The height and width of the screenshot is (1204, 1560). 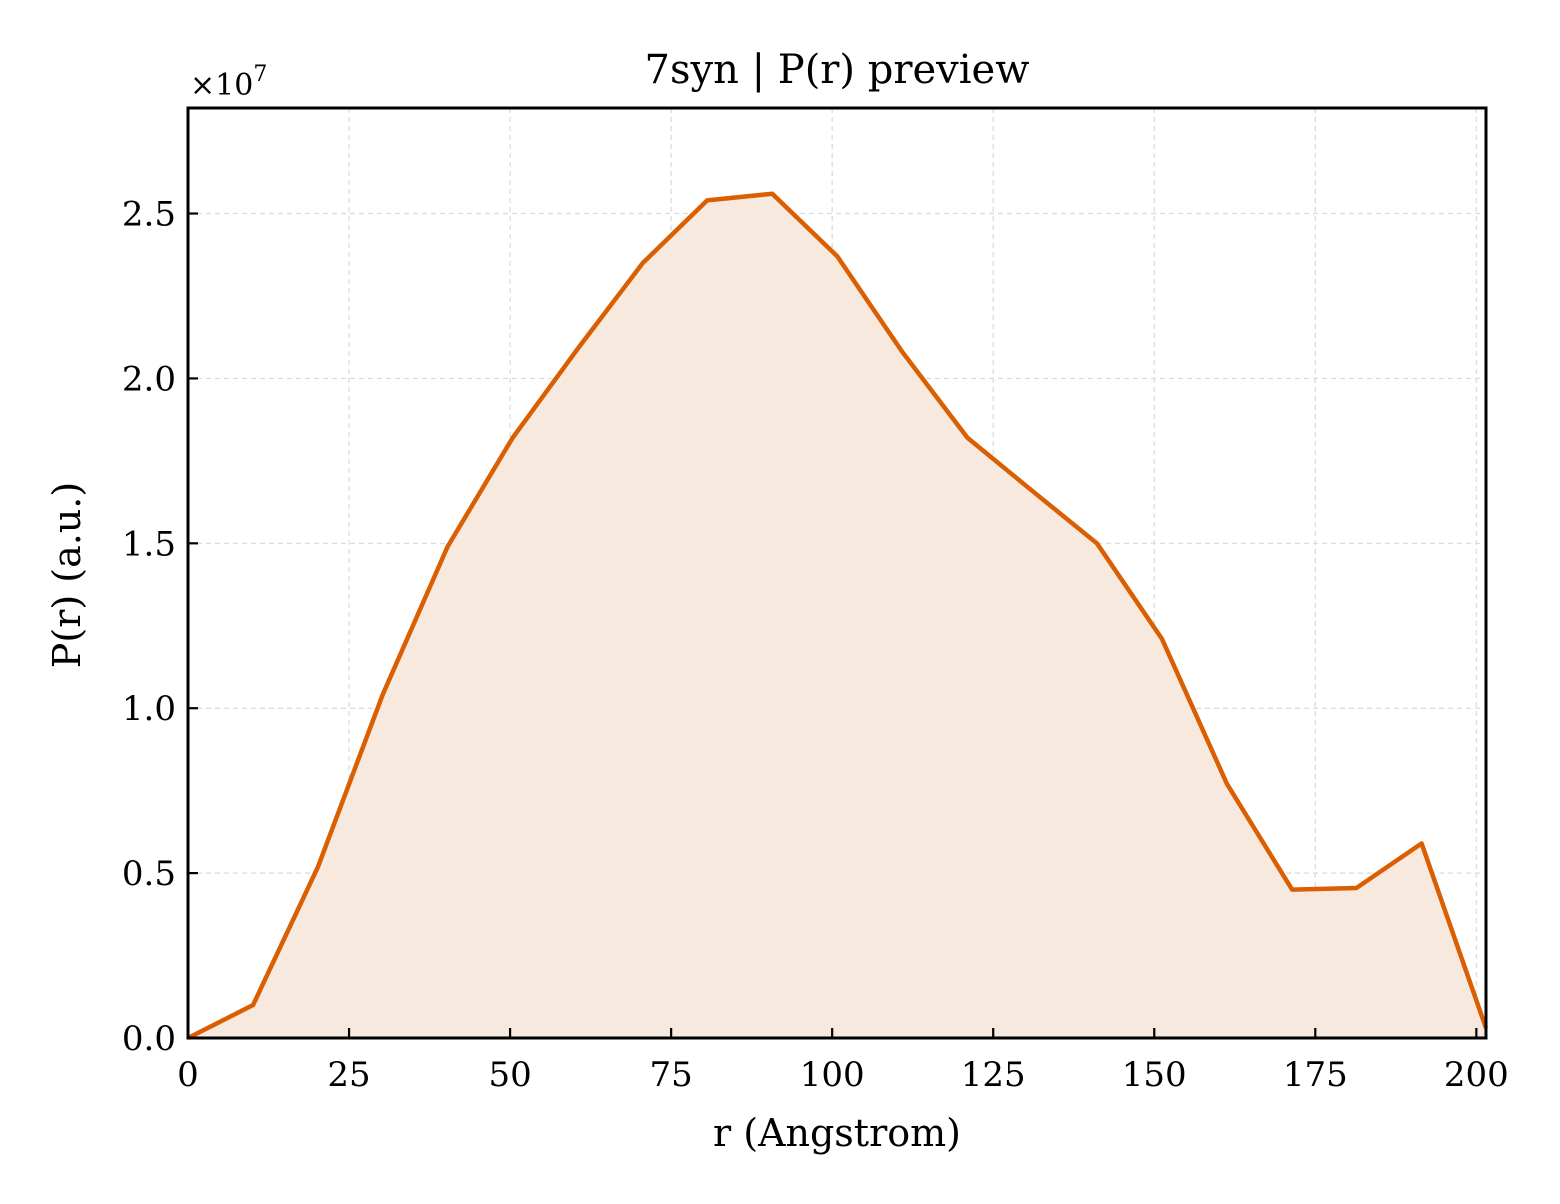 What do you see at coordinates (149, 874) in the screenshot?
I see `y-tick-label: 0.5` at bounding box center [149, 874].